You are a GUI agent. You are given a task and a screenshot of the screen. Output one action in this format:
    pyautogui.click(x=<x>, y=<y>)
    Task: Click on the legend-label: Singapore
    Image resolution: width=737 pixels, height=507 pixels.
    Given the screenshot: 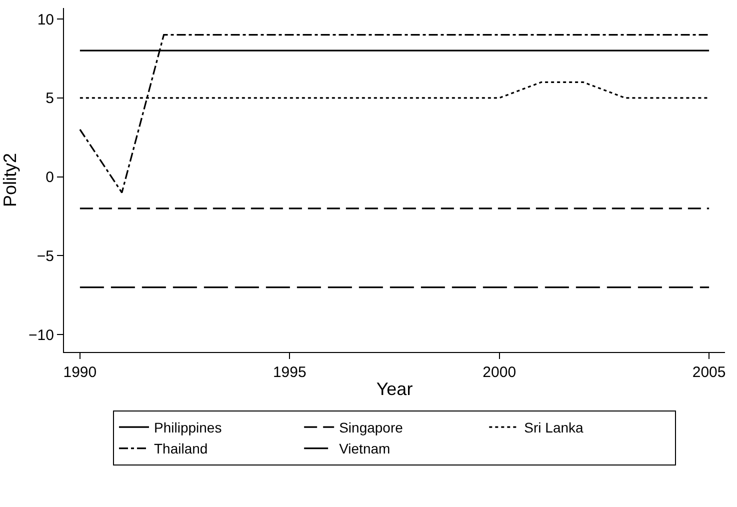 What is the action you would take?
    pyautogui.click(x=371, y=428)
    